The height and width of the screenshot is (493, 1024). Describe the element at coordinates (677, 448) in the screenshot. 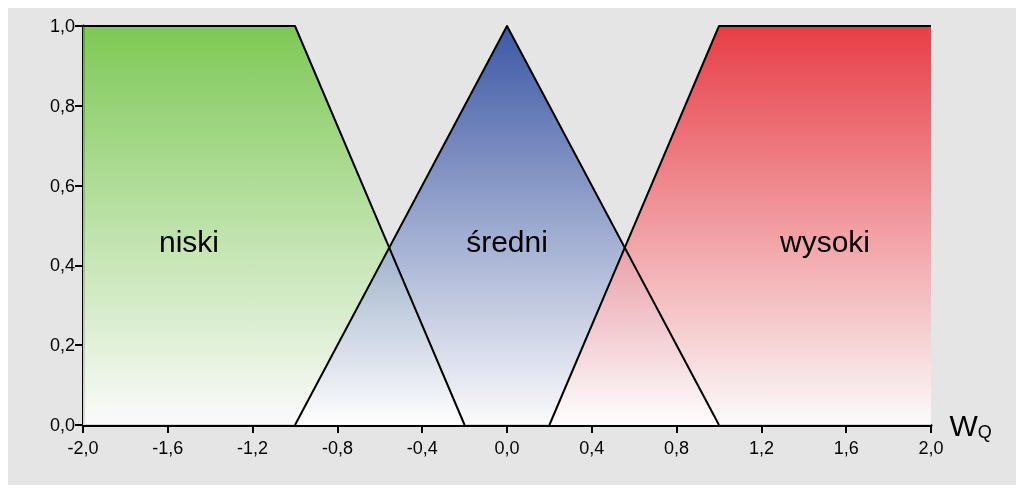

I see `x-tick-label: 0,8` at that location.